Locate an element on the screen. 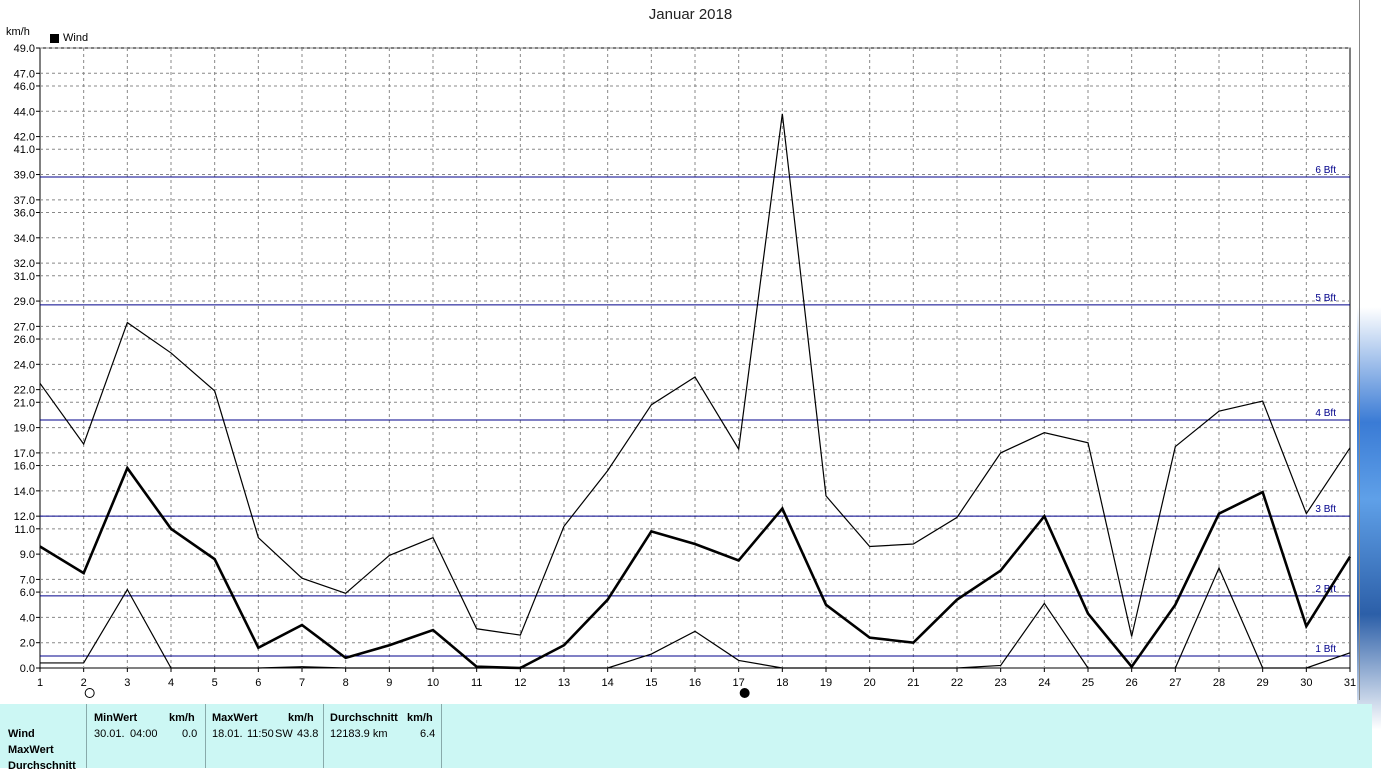 The height and width of the screenshot is (772, 1381). stats-max-column: MaxWert km/h 18.01. 11:50 SW 43.8 is located at coordinates (265, 736).